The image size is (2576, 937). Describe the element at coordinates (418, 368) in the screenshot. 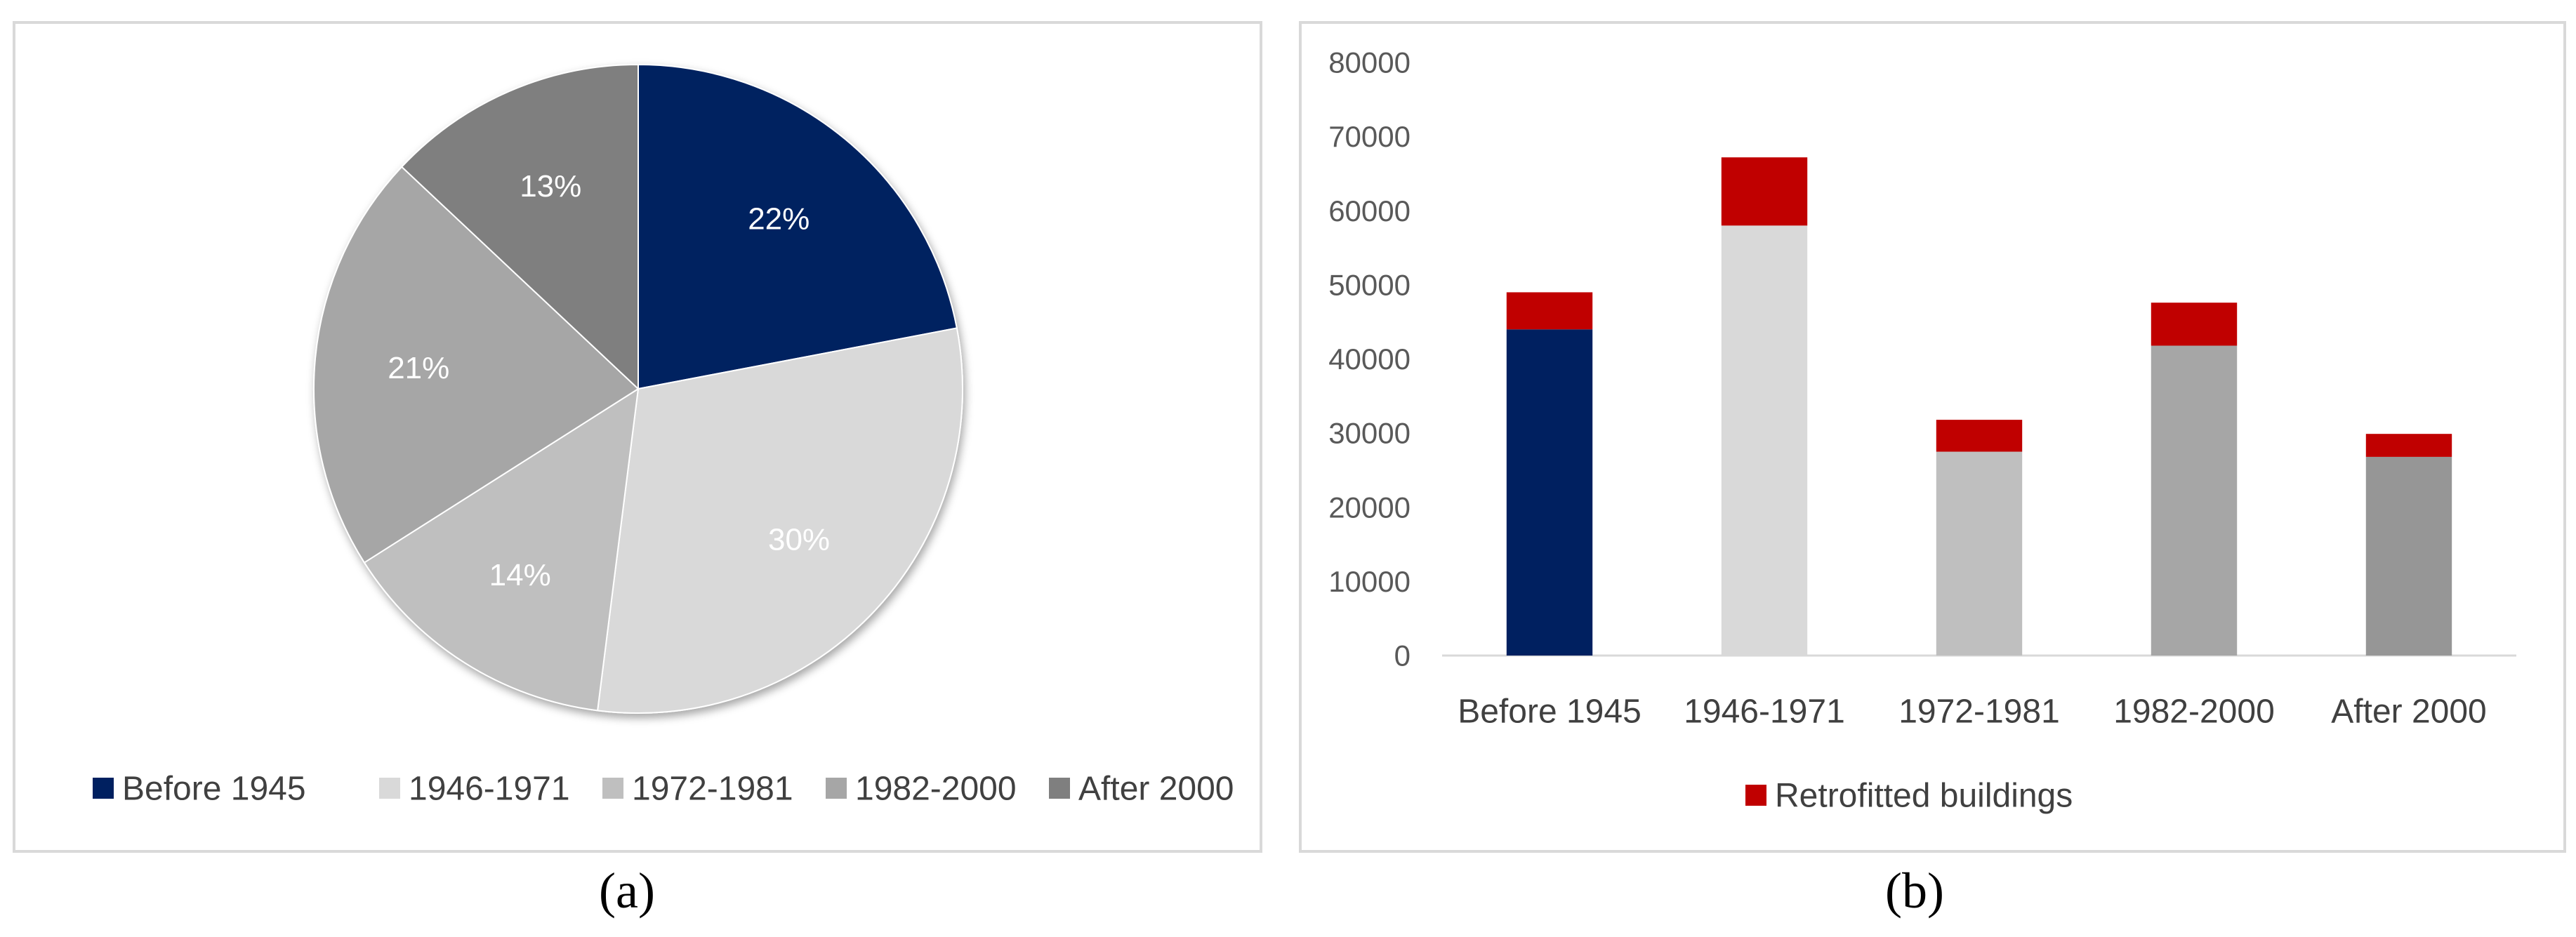

I see `pie-data-label-3: 21%` at that location.